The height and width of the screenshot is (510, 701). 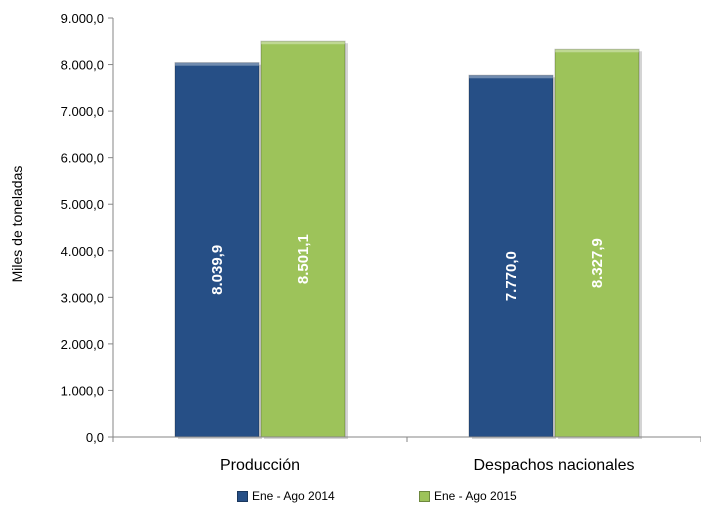 I want to click on legend-label-series-1: Ene - Ago 2014, so click(x=293, y=496).